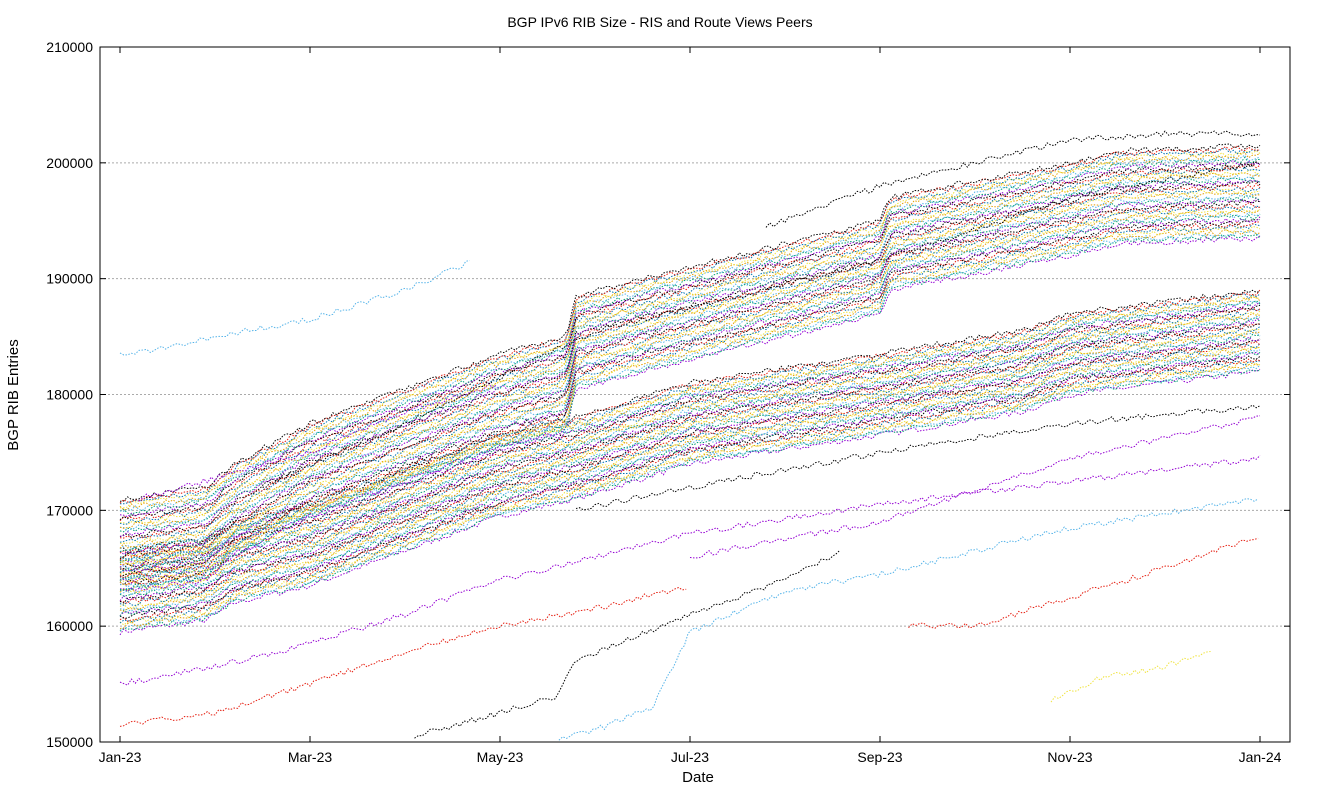 Image resolution: width=1320 pixels, height=797 pixels. Describe the element at coordinates (1069, 757) in the screenshot. I see `x-tick-label: Nov-23` at that location.